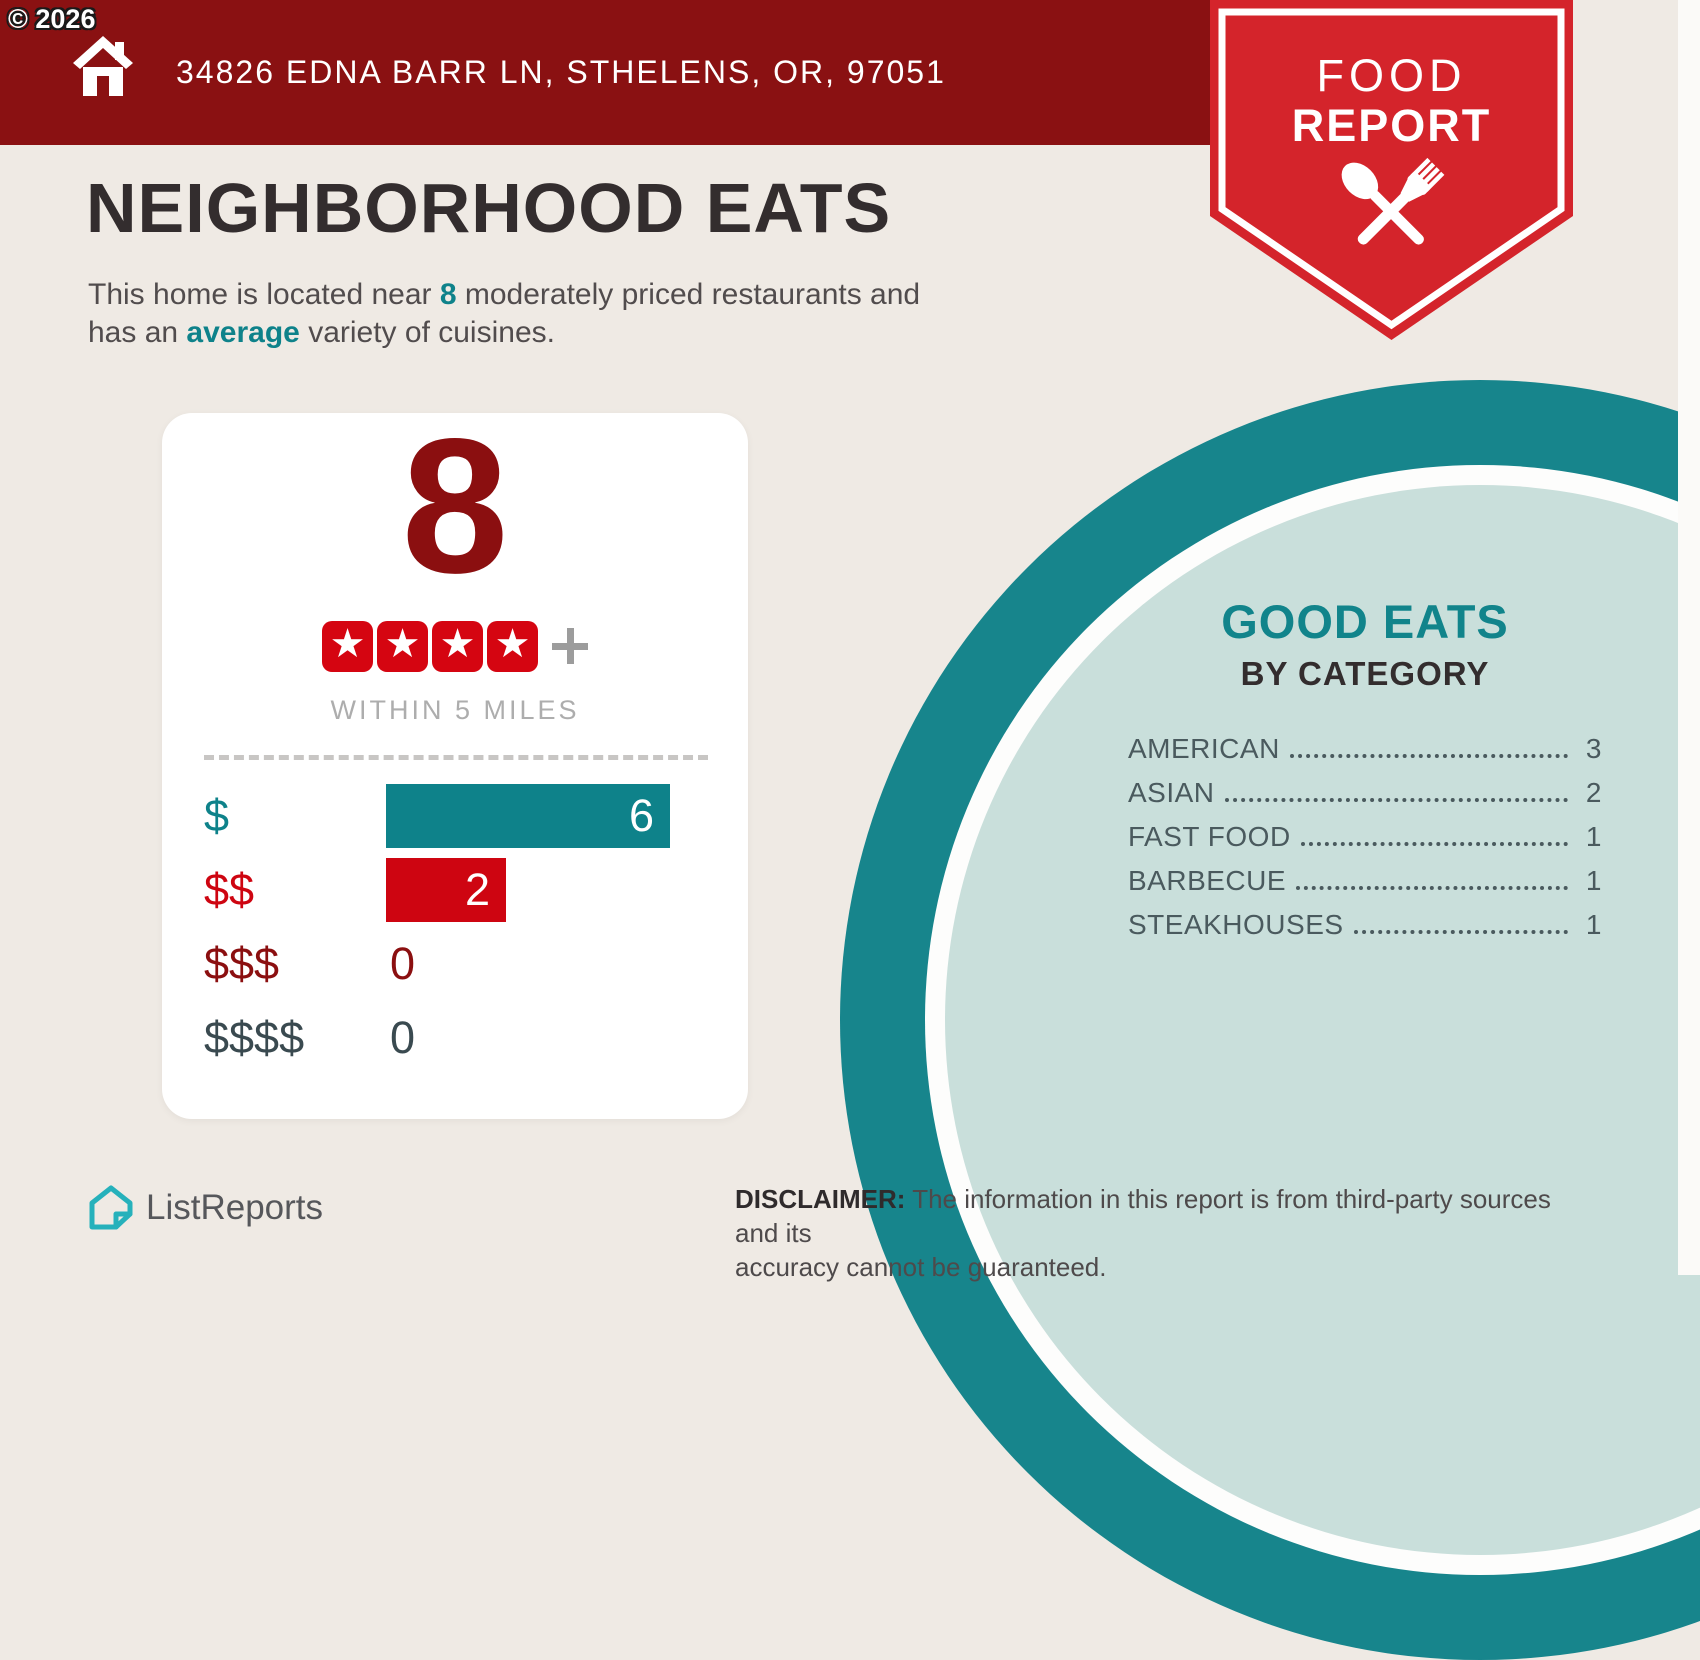 The image size is (1700, 1660). What do you see at coordinates (446, 889) in the screenshot?
I see `price-bar: 2` at bounding box center [446, 889].